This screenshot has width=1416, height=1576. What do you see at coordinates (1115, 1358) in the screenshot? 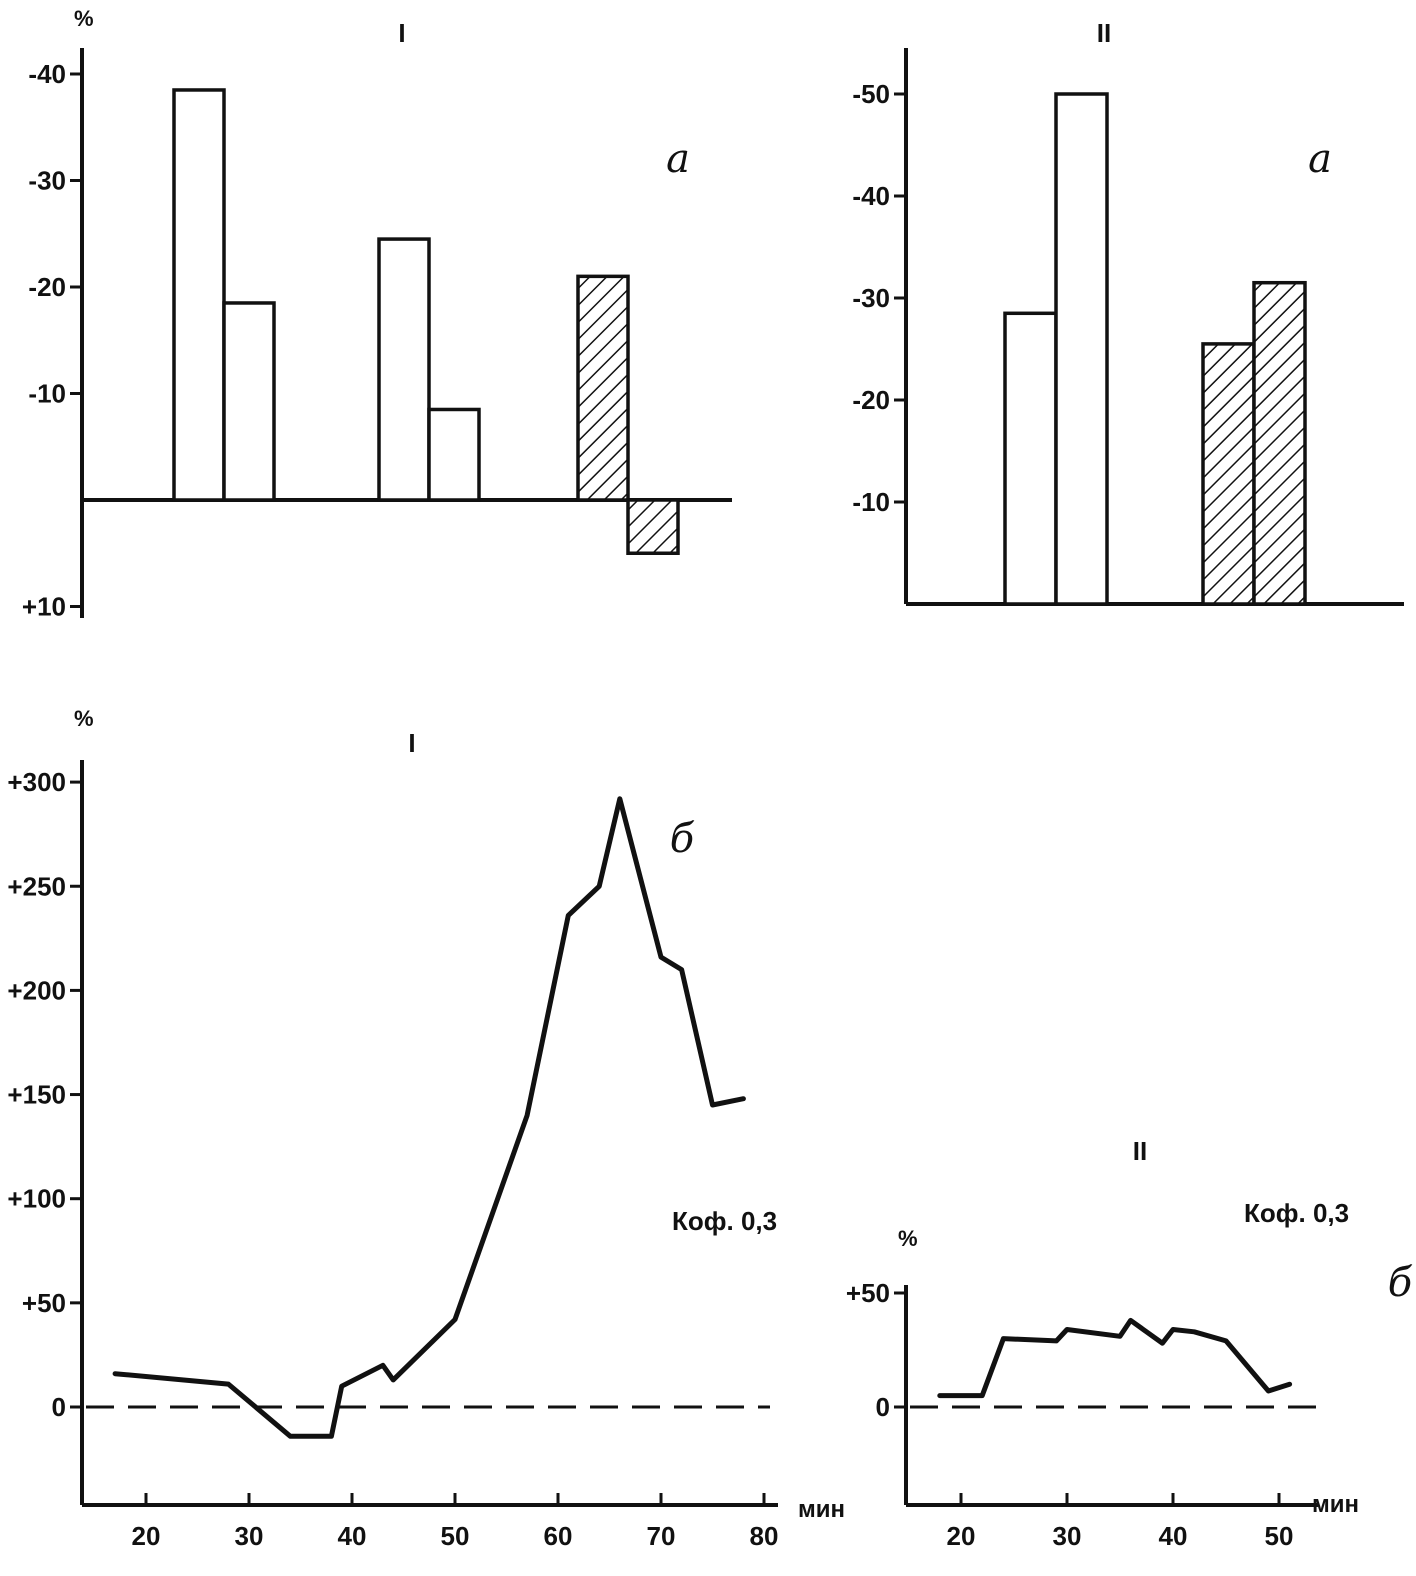
I see `data-series-line` at bounding box center [1115, 1358].